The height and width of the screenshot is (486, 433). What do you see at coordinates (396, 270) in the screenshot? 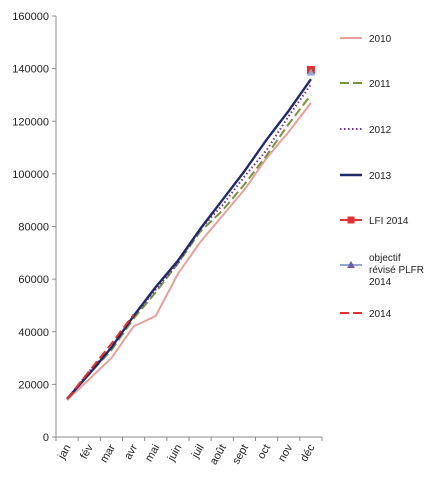
I see `legend-label: objectif révisé PLFR 2014` at bounding box center [396, 270].